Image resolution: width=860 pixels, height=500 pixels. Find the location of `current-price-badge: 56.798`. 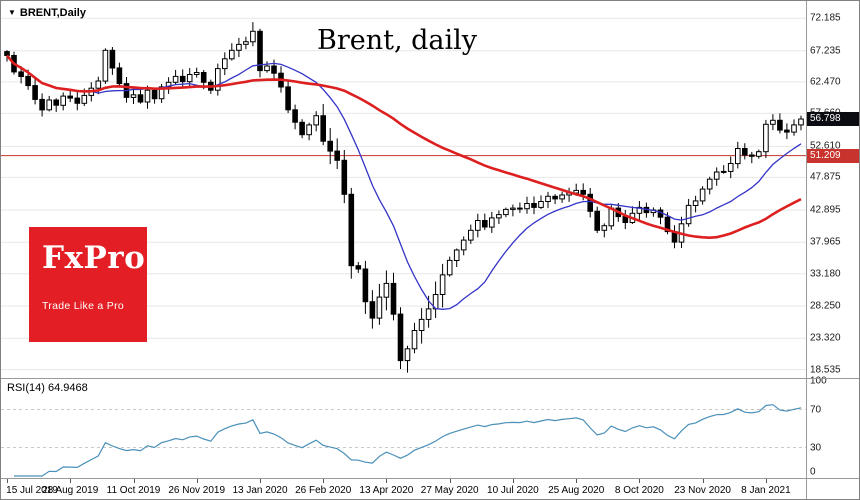

current-price-badge: 56.798 is located at coordinates (833, 119).